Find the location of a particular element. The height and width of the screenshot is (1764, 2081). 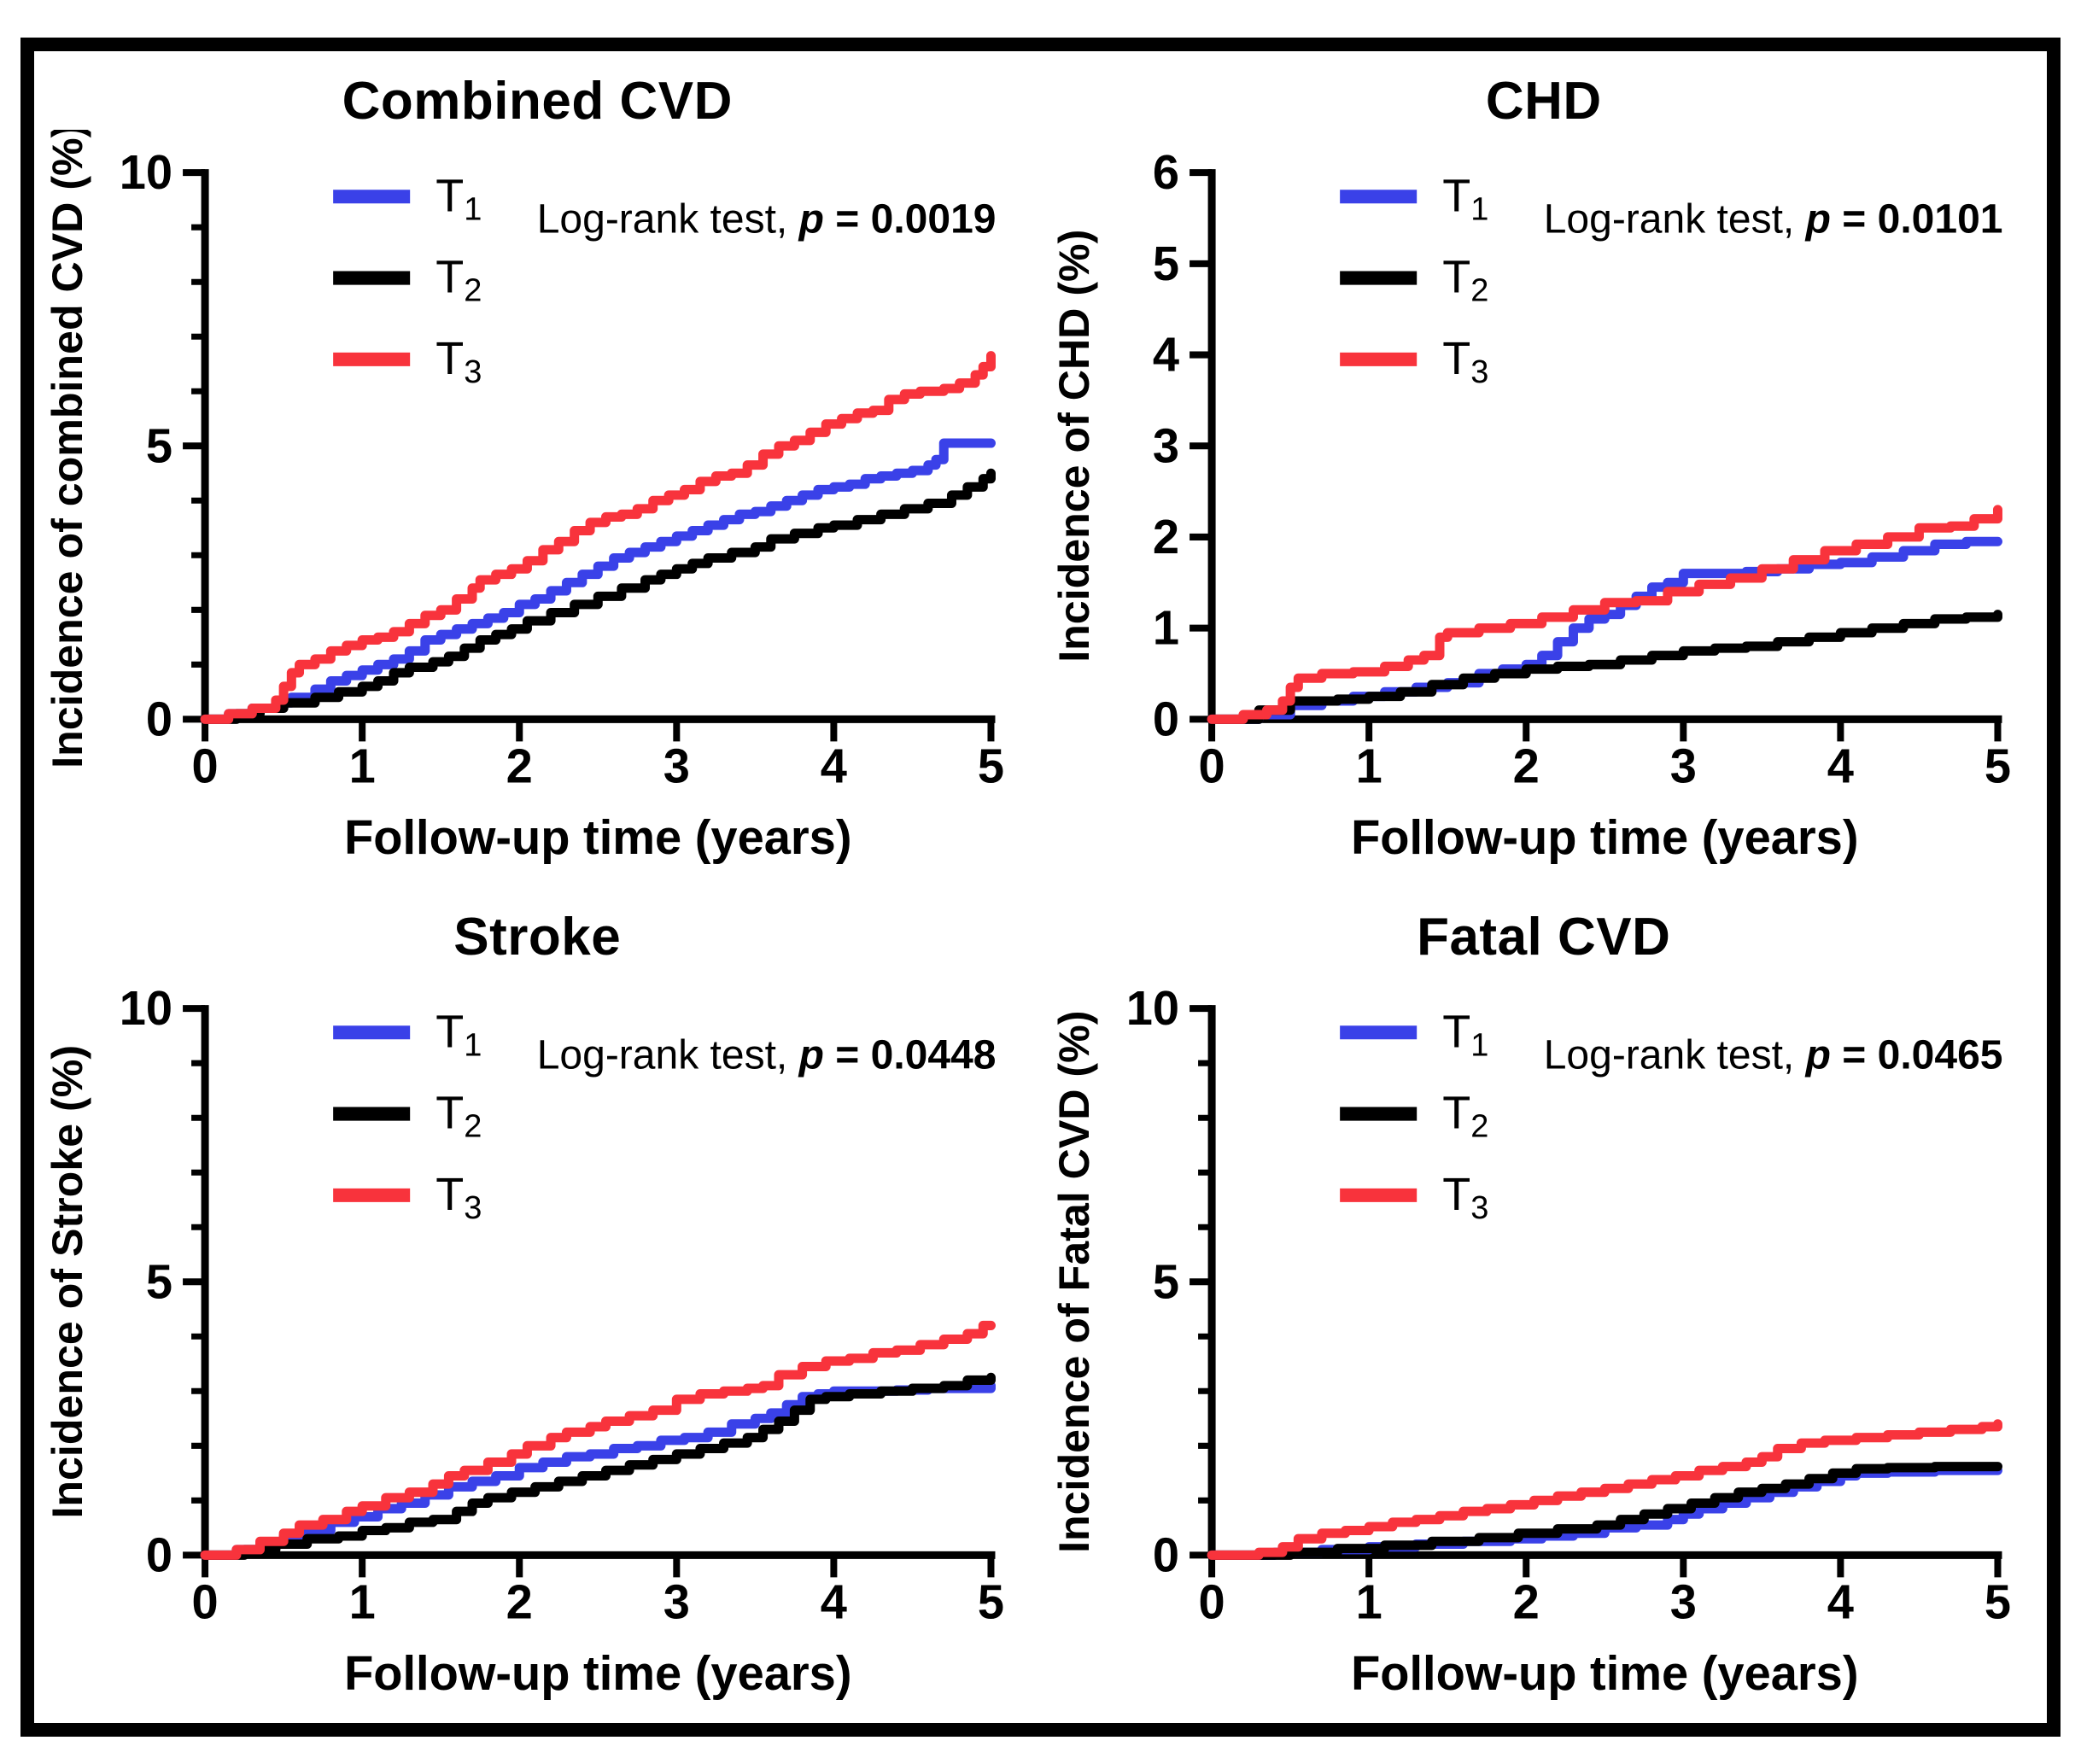

panel-title-stroke: Stroke is located at coordinates (537, 937).